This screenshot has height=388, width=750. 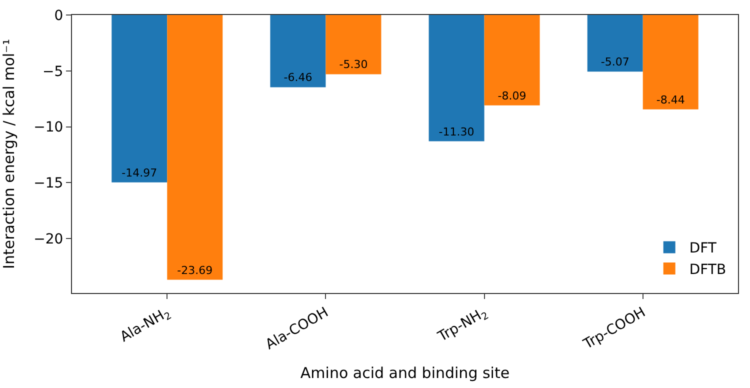 I want to click on data-label: -14.97, so click(x=140, y=173).